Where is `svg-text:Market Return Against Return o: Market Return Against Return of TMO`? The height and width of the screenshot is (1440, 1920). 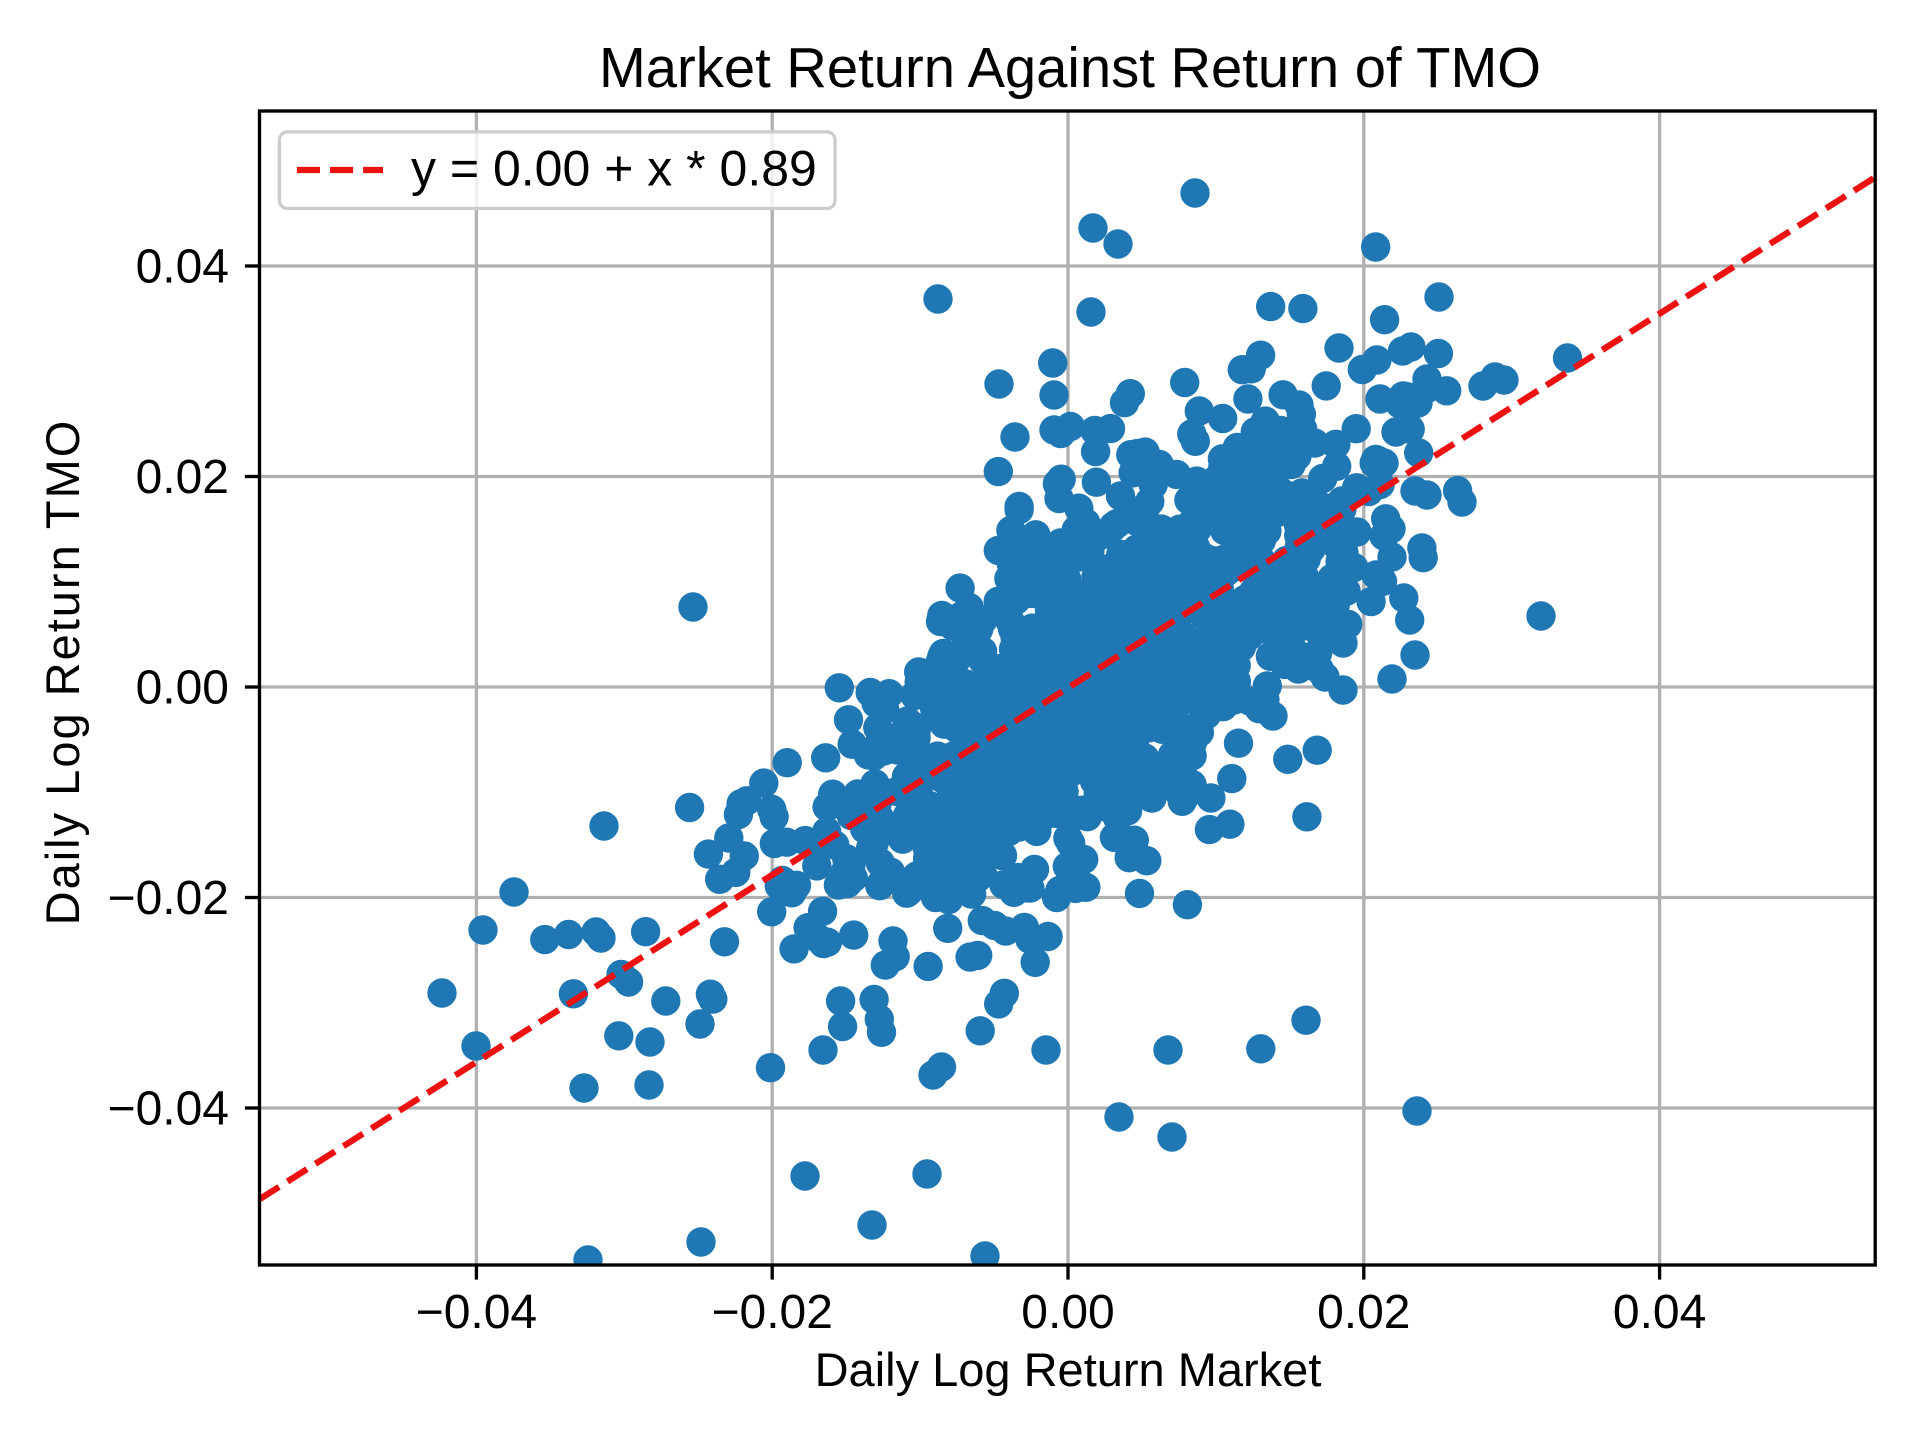 svg-text:Market Return Against Return o: Market Return Against Return of TMO is located at coordinates (1070, 67).